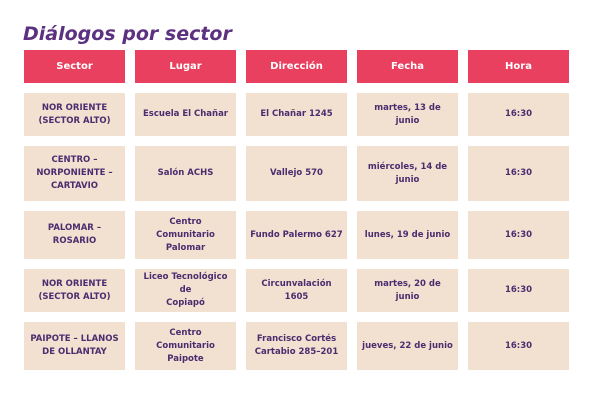 Image resolution: width=598 pixels, height=401 pixels. I want to click on cell-fecha: martes, 13 de junio, so click(407, 114).